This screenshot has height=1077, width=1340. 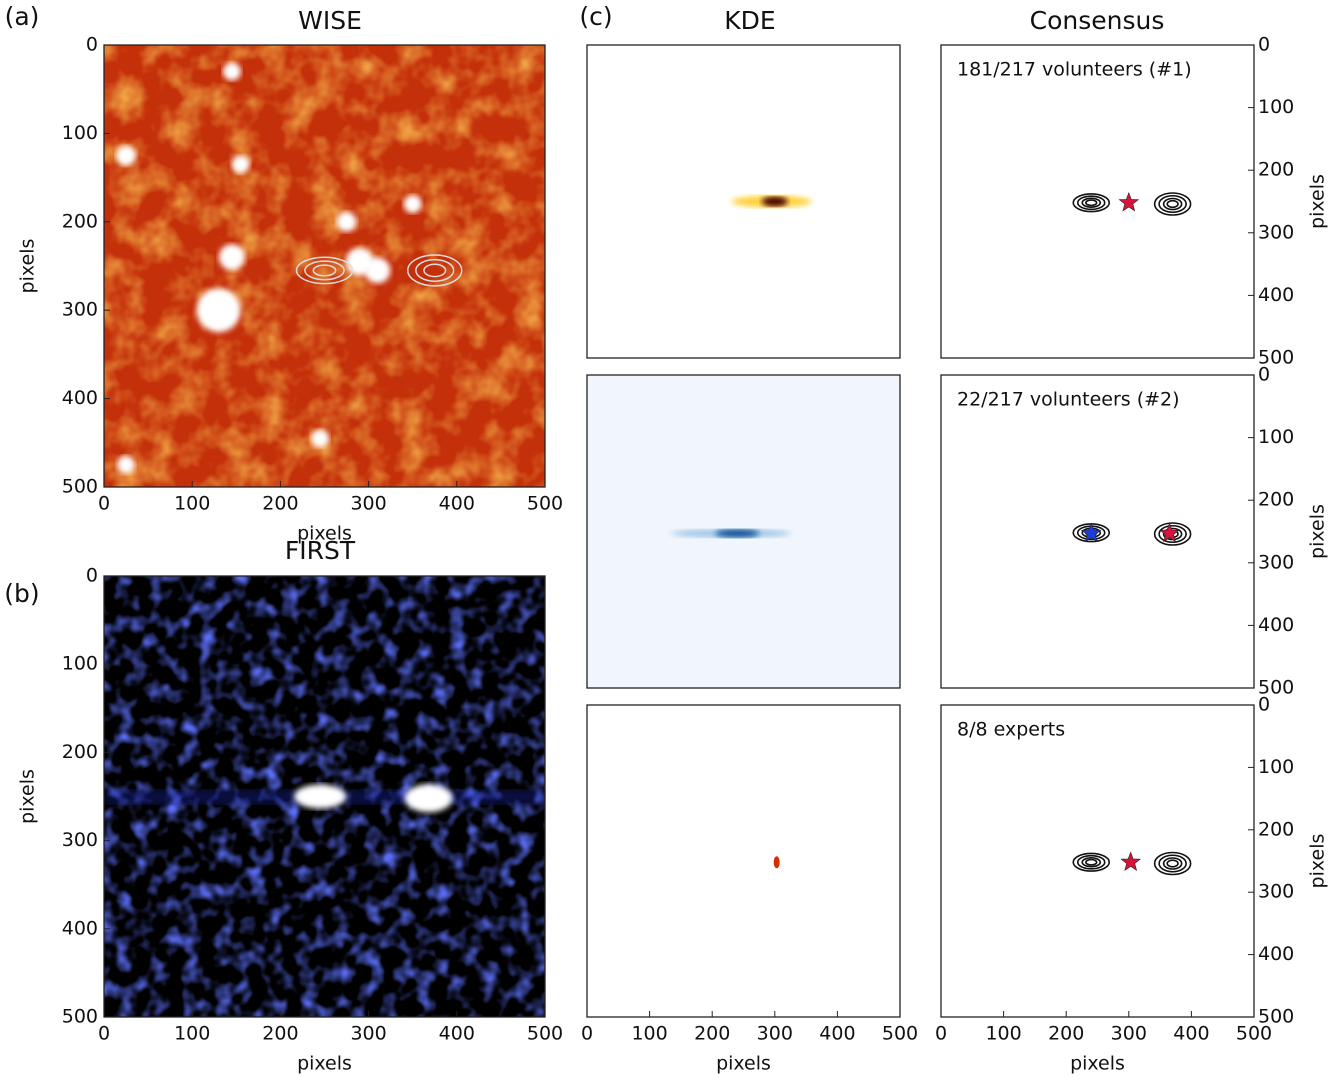 What do you see at coordinates (1068, 400) in the screenshot?
I see `annotation: 22/217 volunteers (#2)` at bounding box center [1068, 400].